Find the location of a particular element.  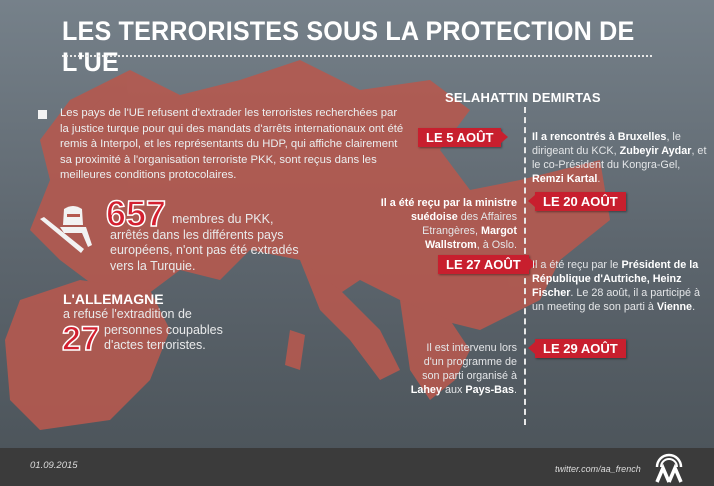

bullet-square-icon is located at coordinates (42, 114).